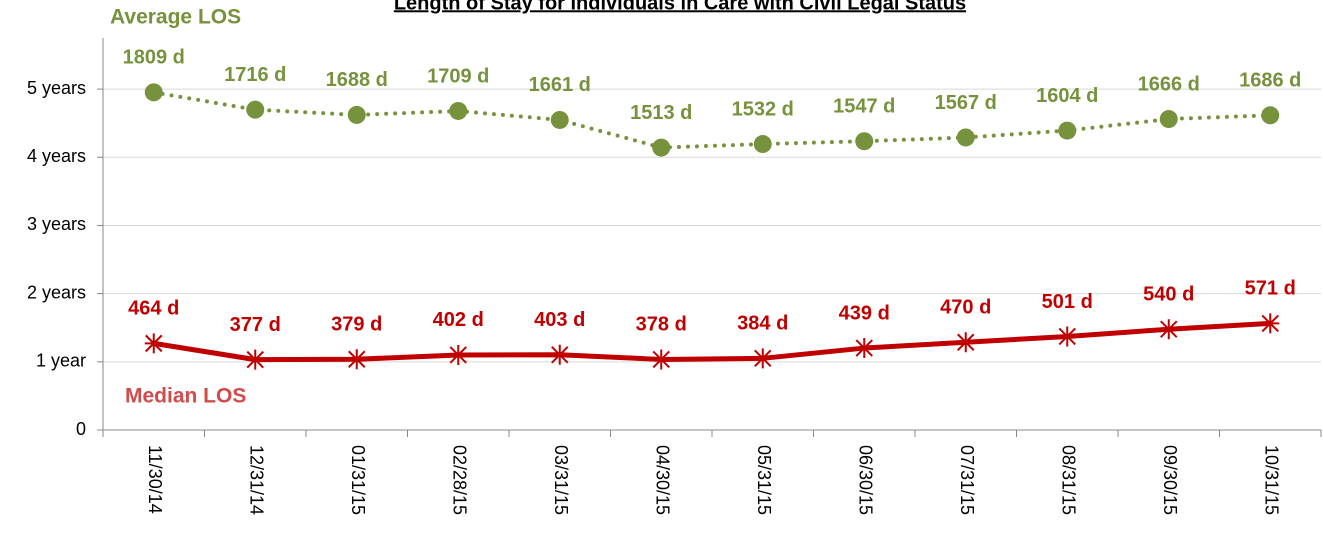 The height and width of the screenshot is (539, 1323). What do you see at coordinates (460, 480) in the screenshot?
I see `x-tick-label: 02/28/15` at bounding box center [460, 480].